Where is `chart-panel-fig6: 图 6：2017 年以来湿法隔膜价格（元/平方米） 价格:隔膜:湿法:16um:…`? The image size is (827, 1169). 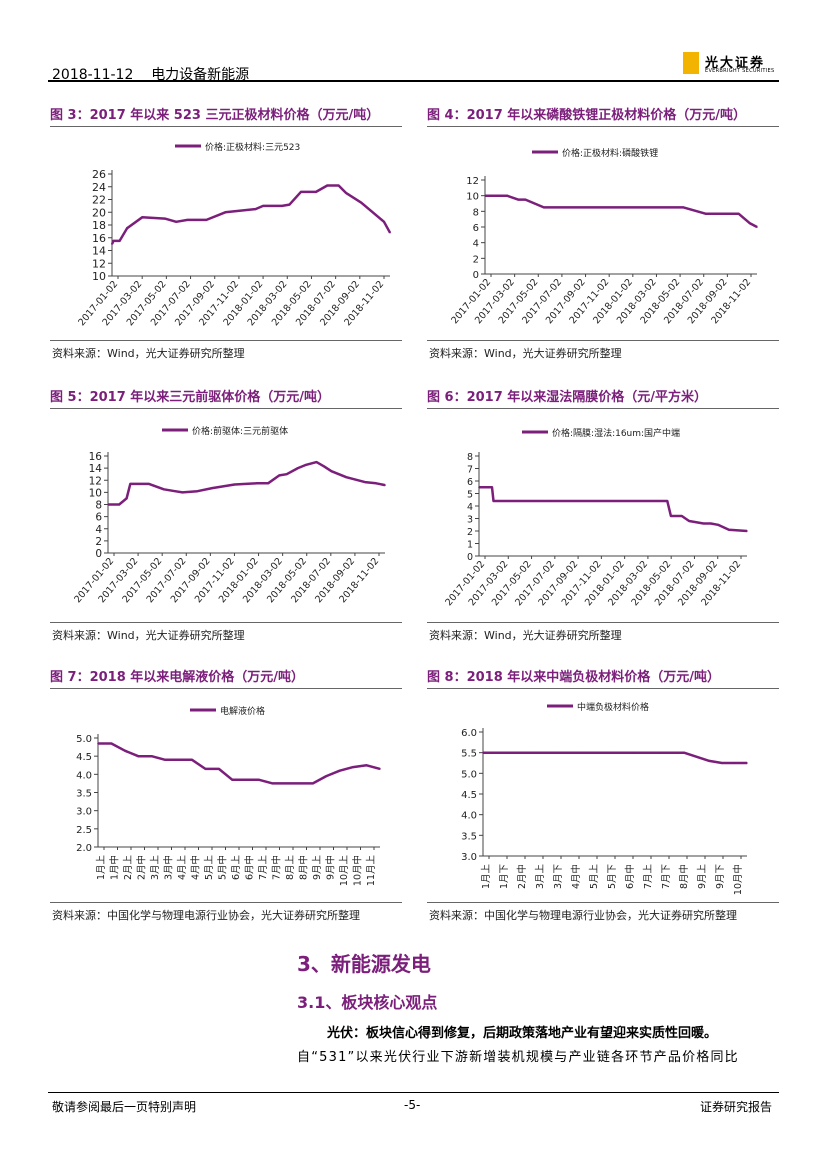 chart-panel-fig6: 图 6：2017 年以来湿法隔膜价格（元/平方米） 价格:隔膜:湿法:16um:… is located at coordinates (603, 516).